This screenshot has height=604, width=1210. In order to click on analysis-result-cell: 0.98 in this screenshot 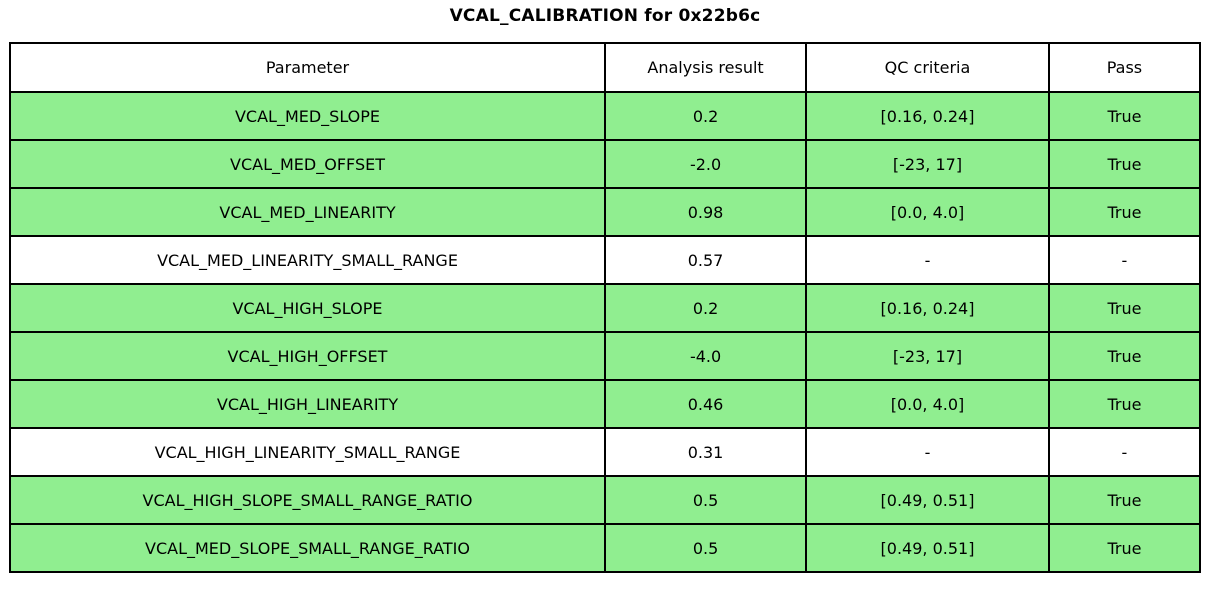, I will do `click(705, 212)`.